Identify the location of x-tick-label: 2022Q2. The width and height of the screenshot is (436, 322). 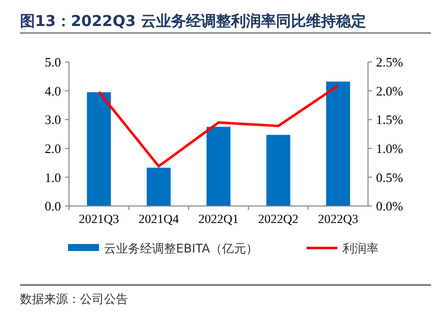
(278, 219).